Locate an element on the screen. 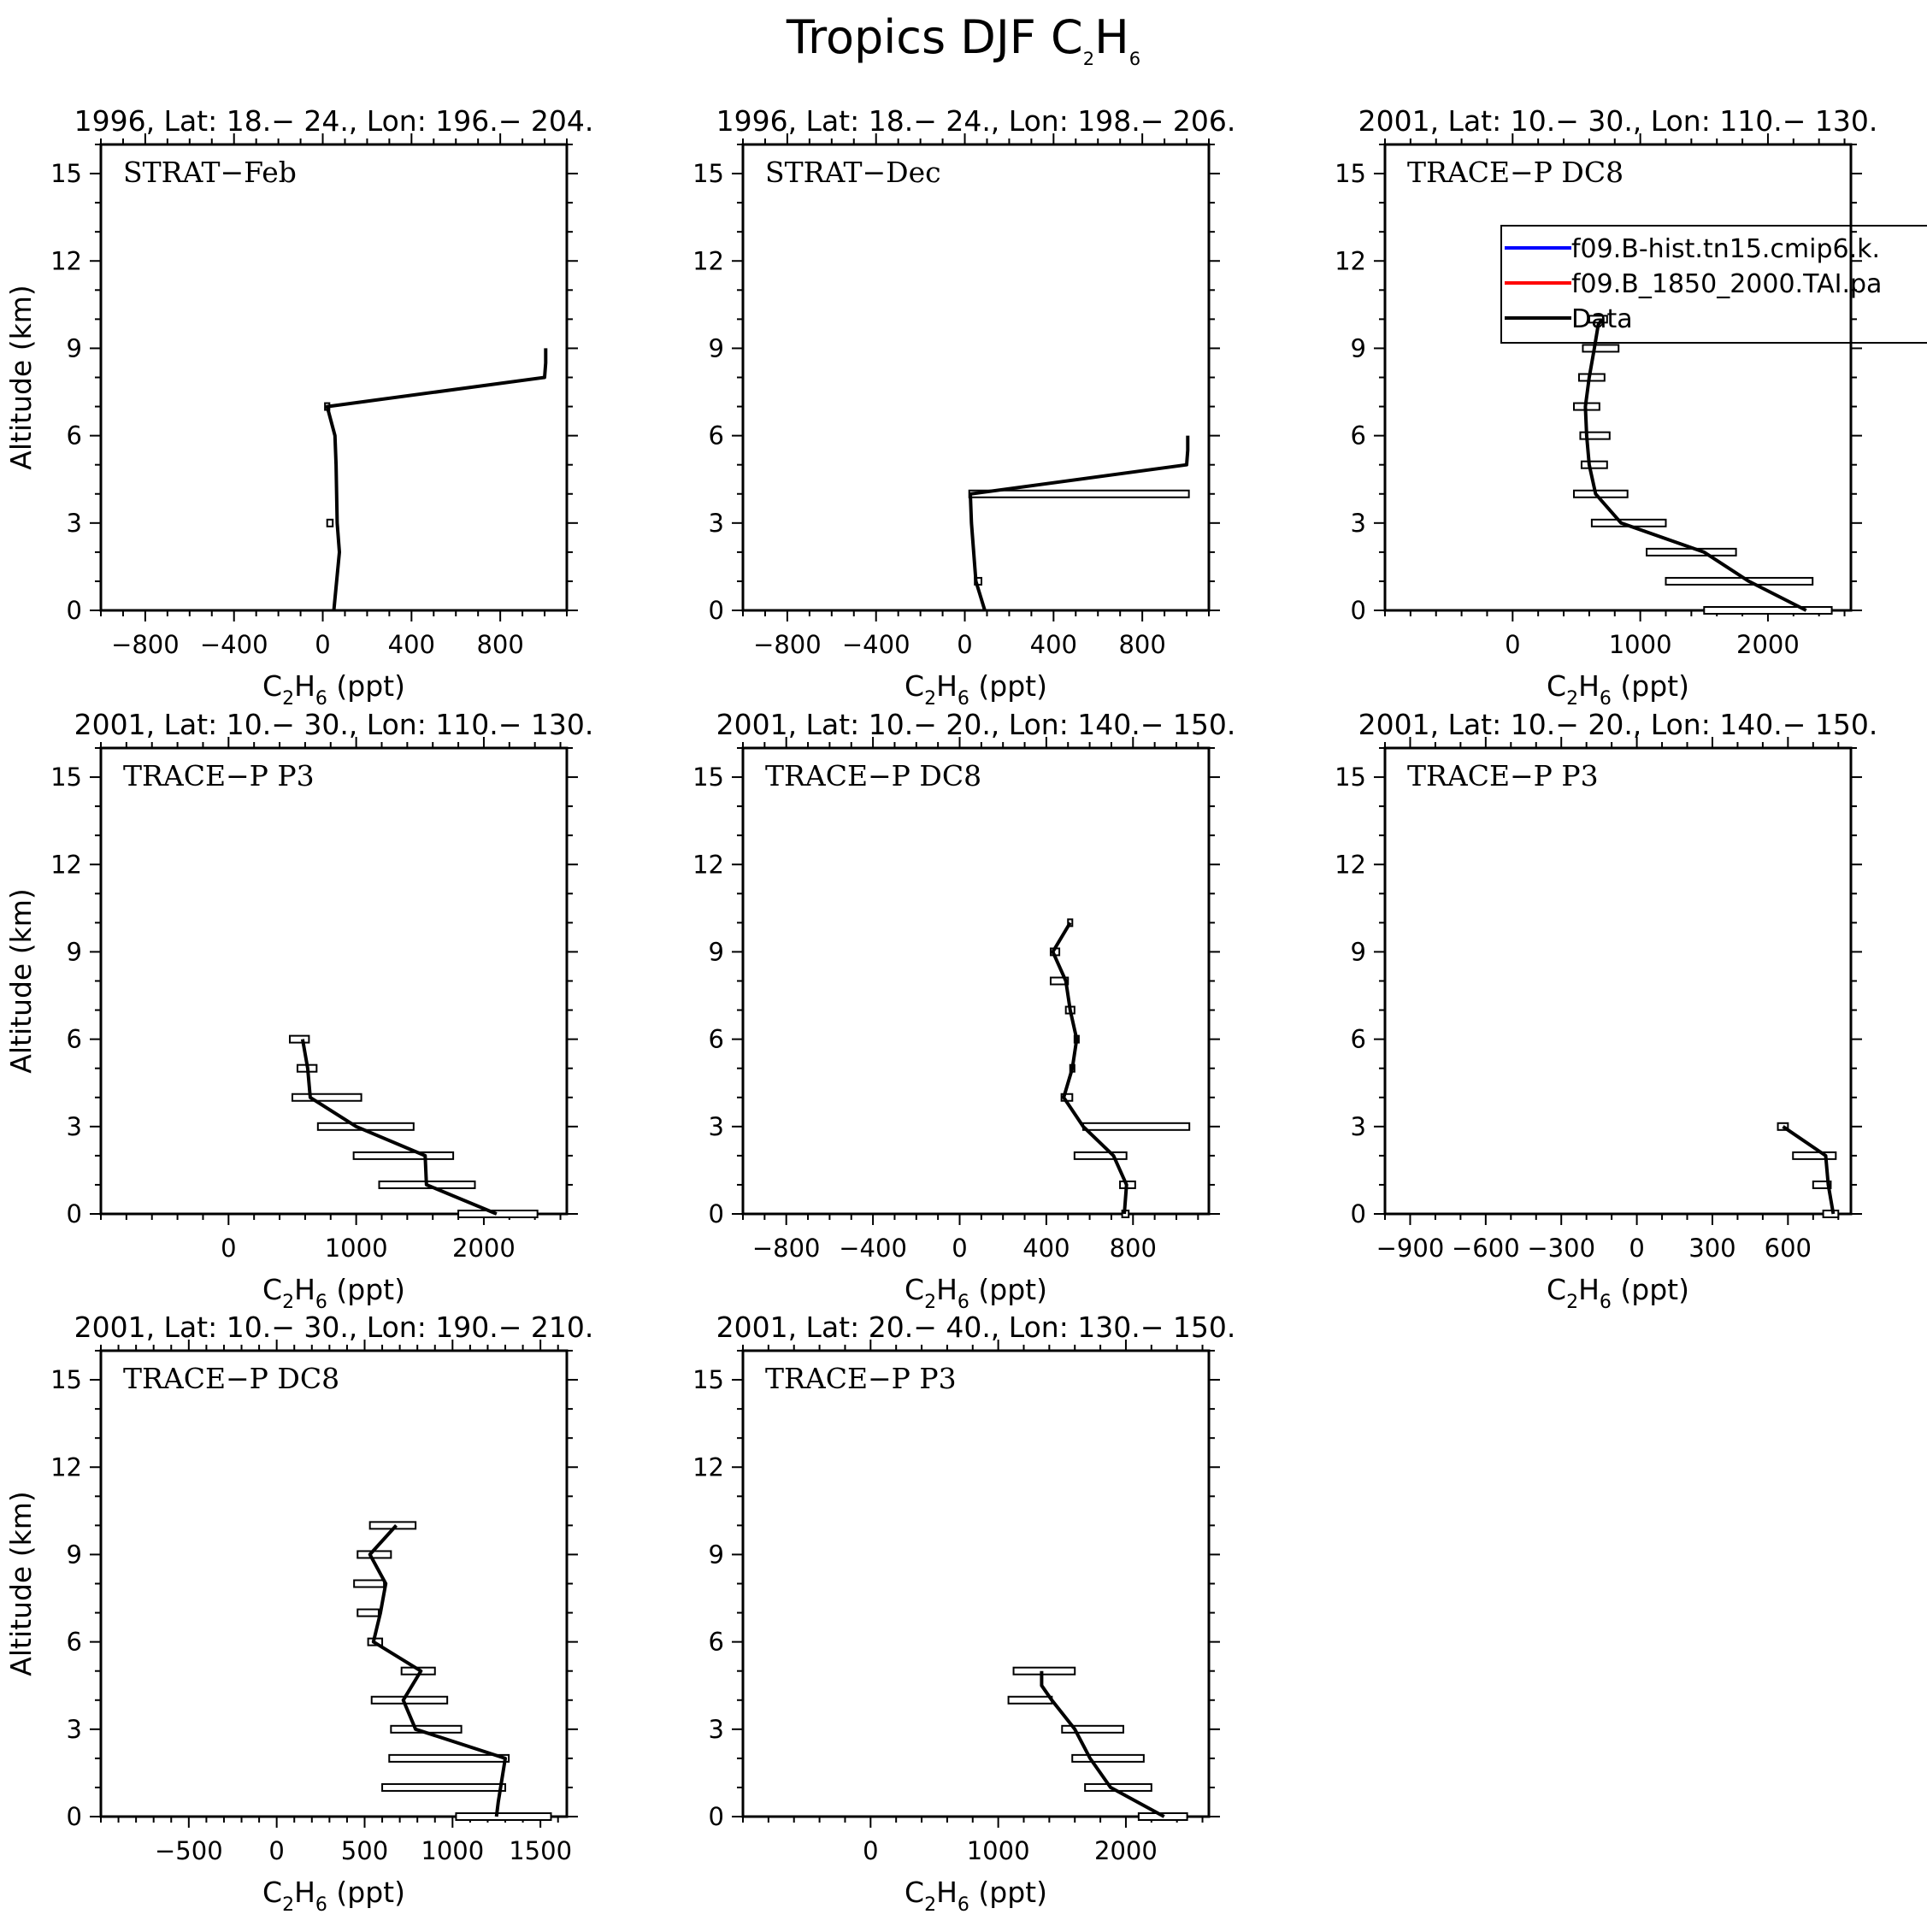 Image resolution: width=1927 pixels, height=1932 pixels. legend-label: Data is located at coordinates (1602, 319).